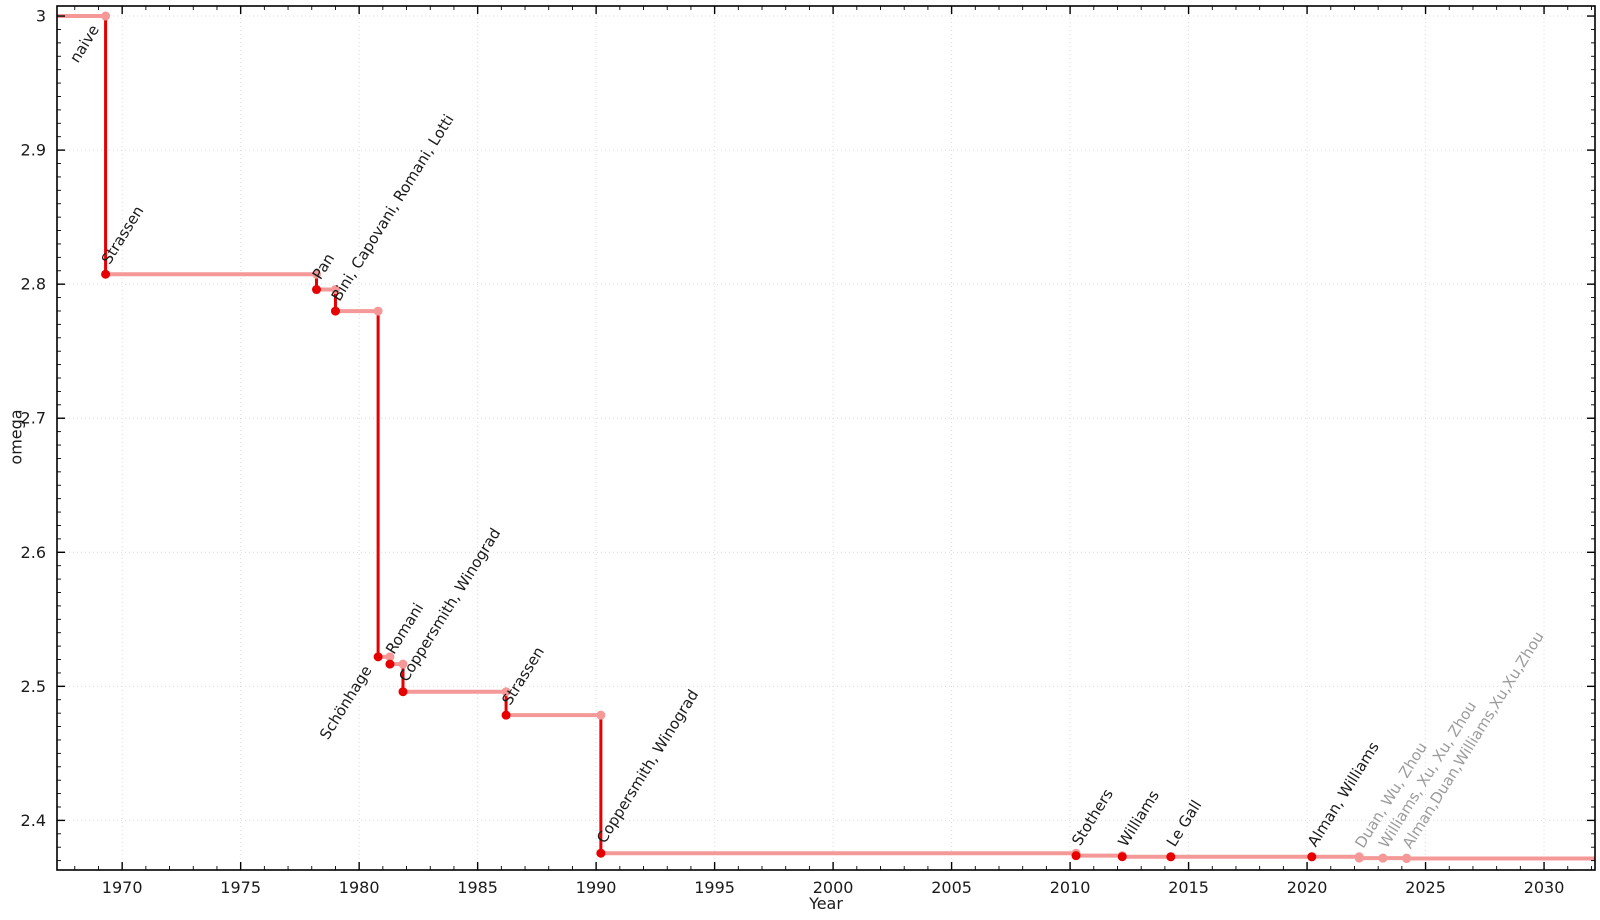 The width and height of the screenshot is (1600, 920). Describe the element at coordinates (345, 702) in the screenshot. I see `event-label: Schönhage` at that location.